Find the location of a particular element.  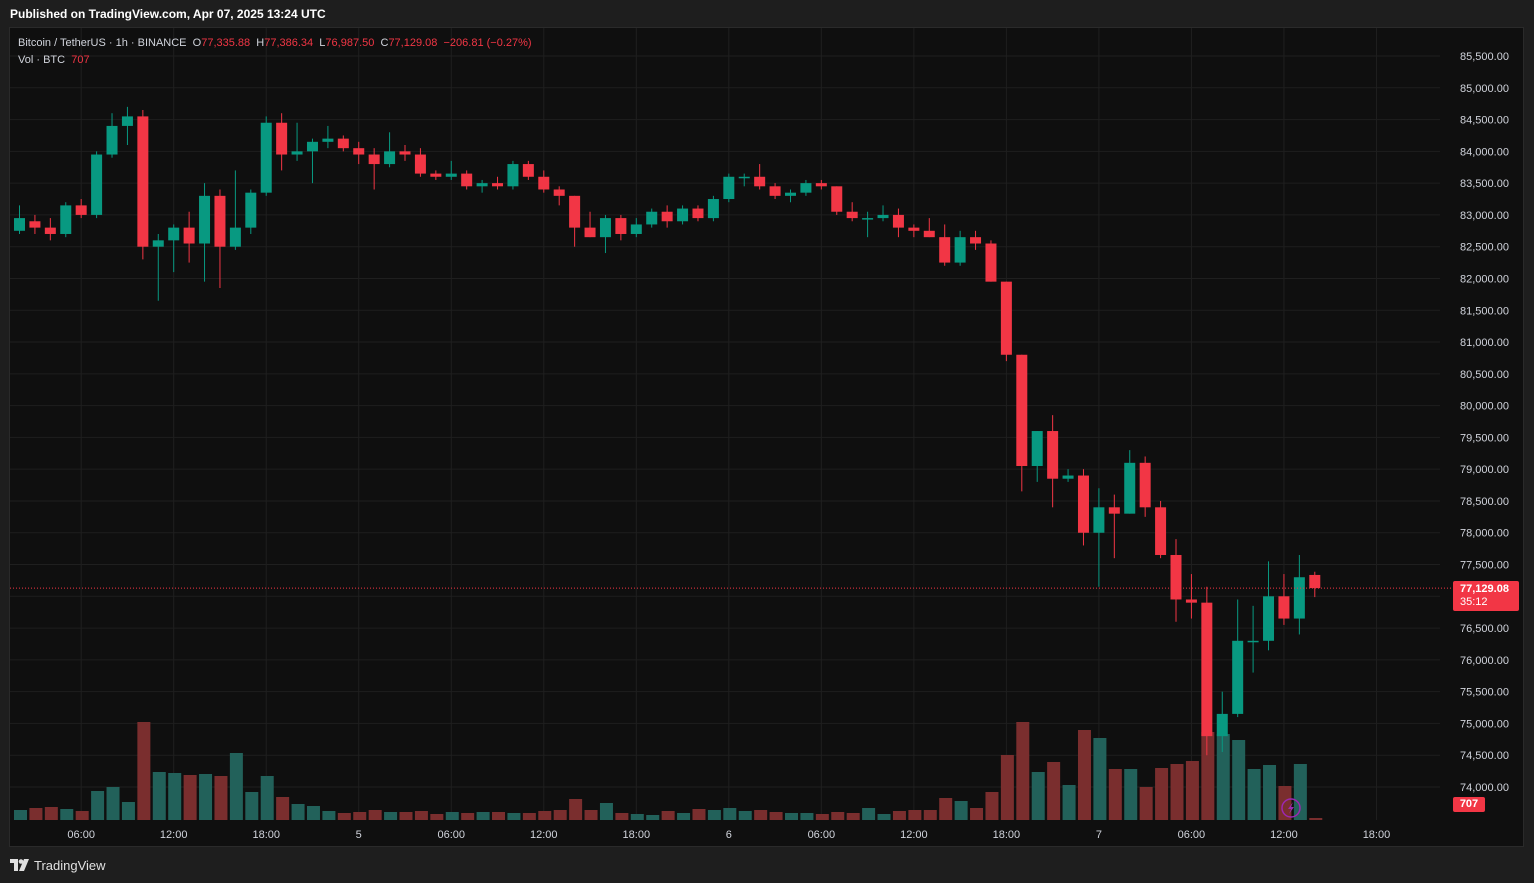

low-label: L is located at coordinates (322, 43).